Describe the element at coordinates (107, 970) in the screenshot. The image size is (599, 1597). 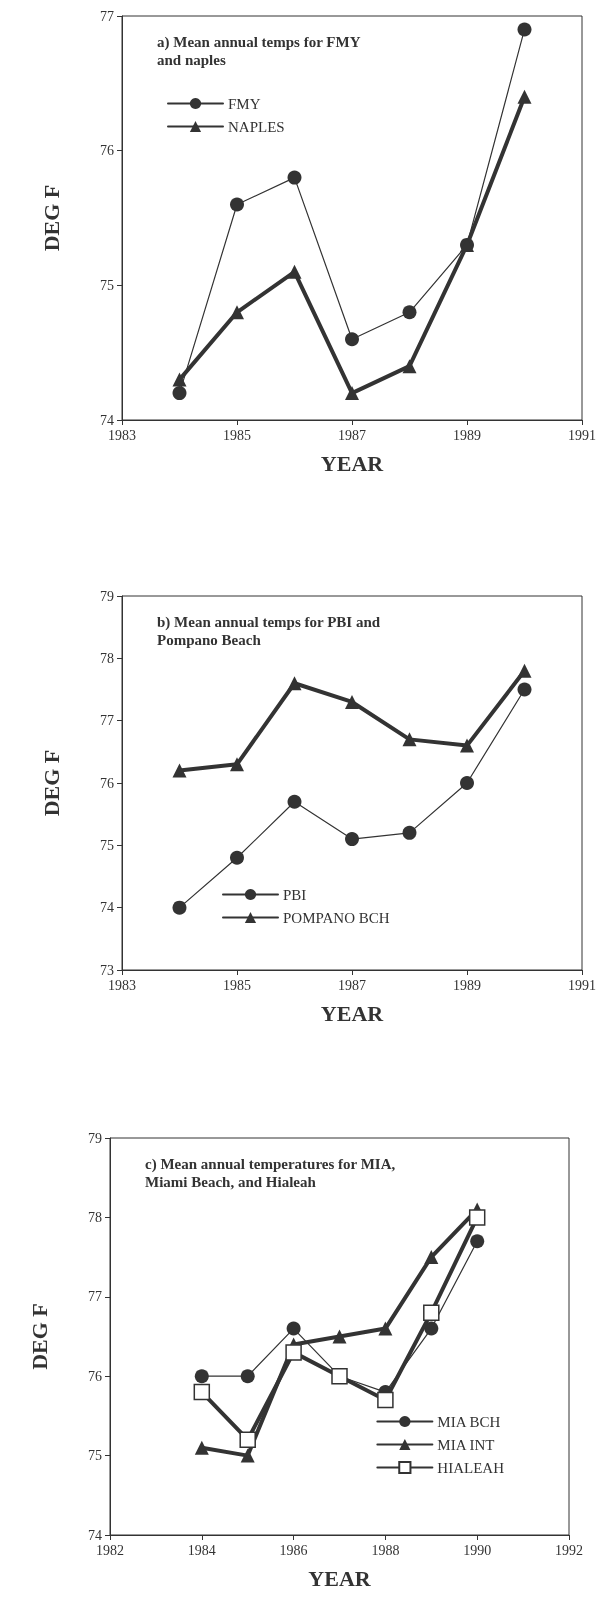
I see `y-tick-label: 73` at that location.